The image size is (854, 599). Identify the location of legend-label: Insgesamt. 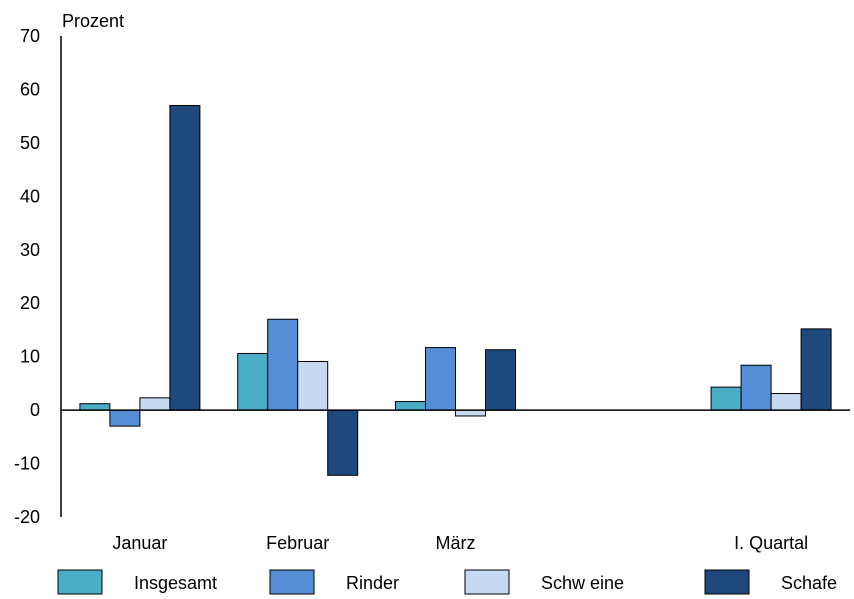
(175, 583).